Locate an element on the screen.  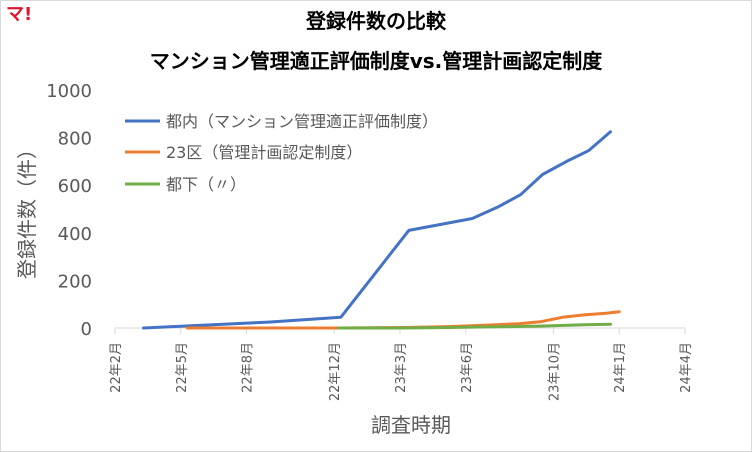
chart-subtitle: マンション管理適正評価制度vs.管理計画認定制度 is located at coordinates (376, 61).